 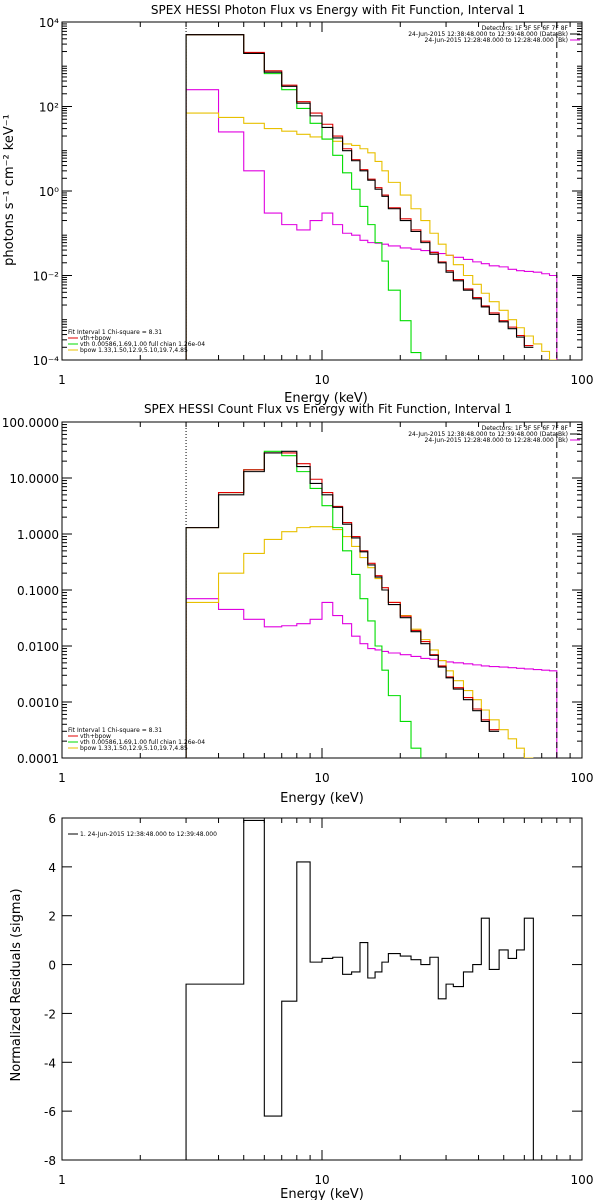 What do you see at coordinates (49, 23) in the screenshot?
I see `y-tick-label: 10⁴` at bounding box center [49, 23].